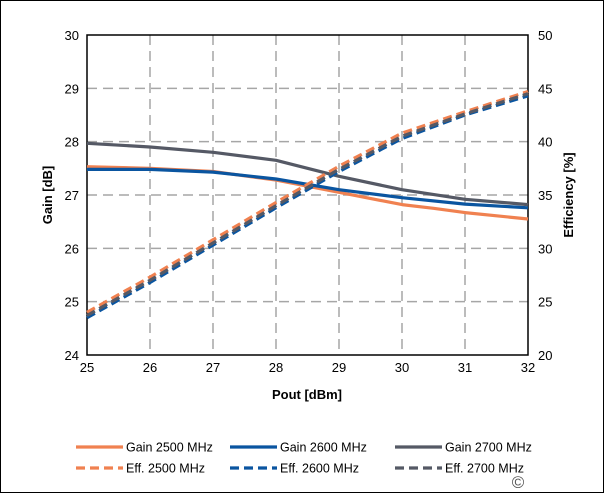 This screenshot has height=497, width=604. What do you see at coordinates (528, 367) in the screenshot?
I see `x-tick-label: 32` at bounding box center [528, 367].